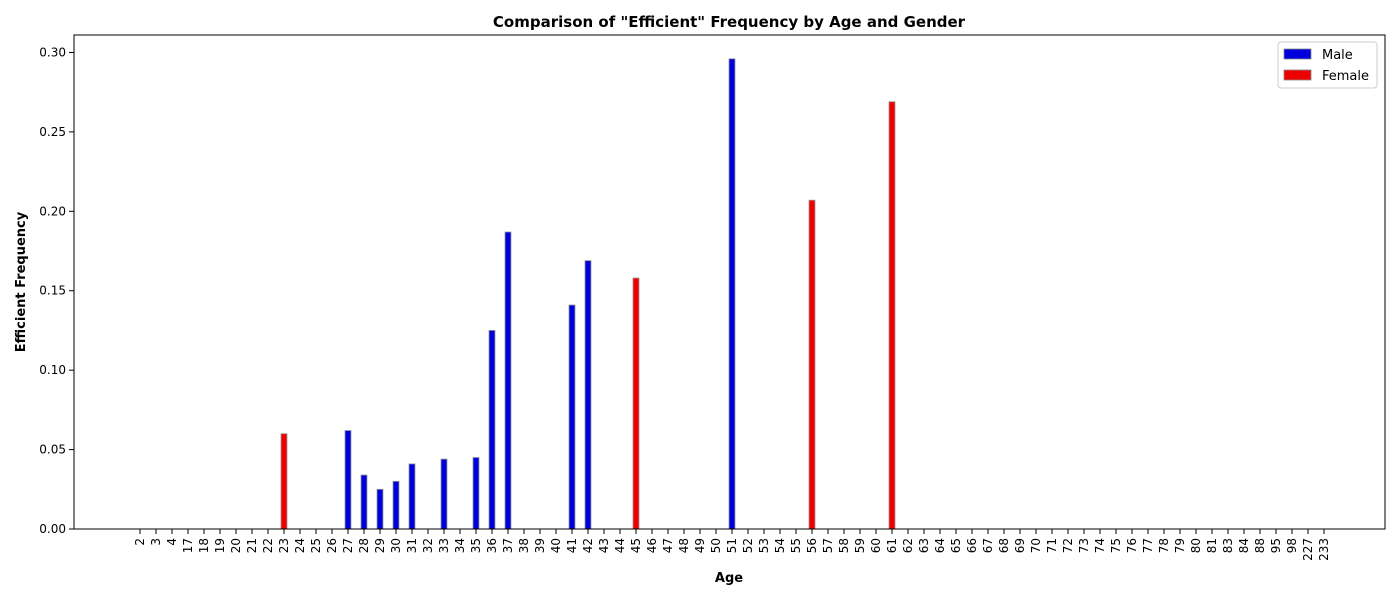 This screenshot has width=1400, height=600. Describe the element at coordinates (348, 545) in the screenshot. I see `x-tick-label: 27` at that location.